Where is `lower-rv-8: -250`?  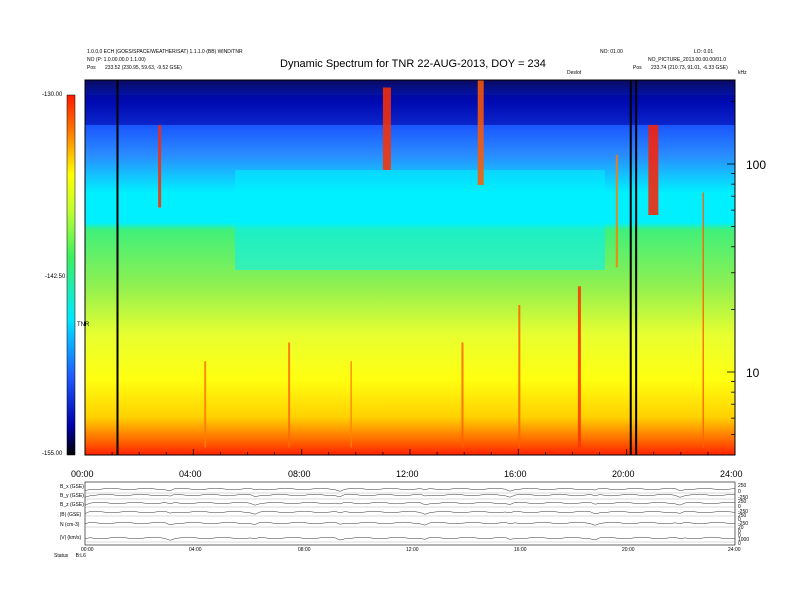 lower-rv-8: -250 is located at coordinates (743, 524).